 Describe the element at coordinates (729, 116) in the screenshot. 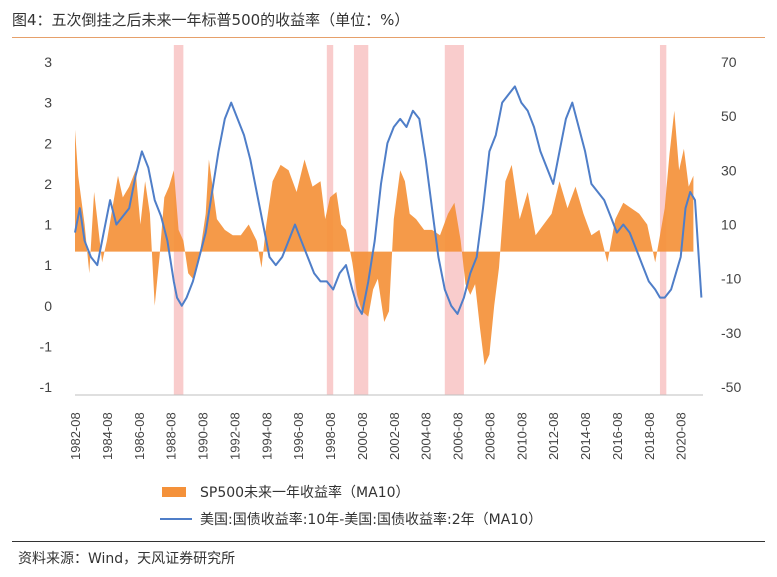

I see `right-tick-label: 50` at that location.